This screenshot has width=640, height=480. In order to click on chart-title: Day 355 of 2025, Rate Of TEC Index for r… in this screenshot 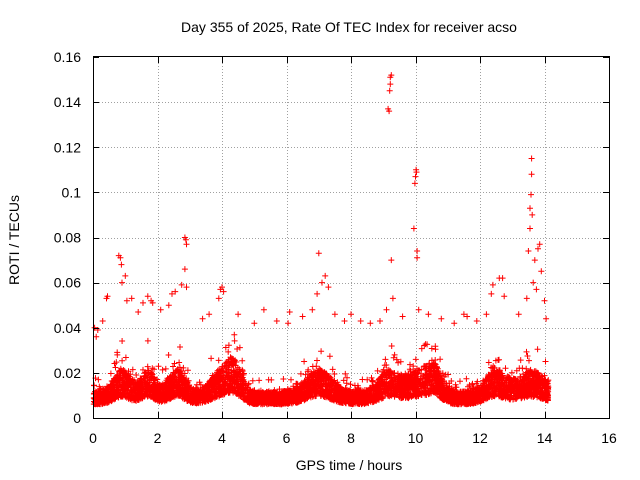, I will do `click(349, 27)`.